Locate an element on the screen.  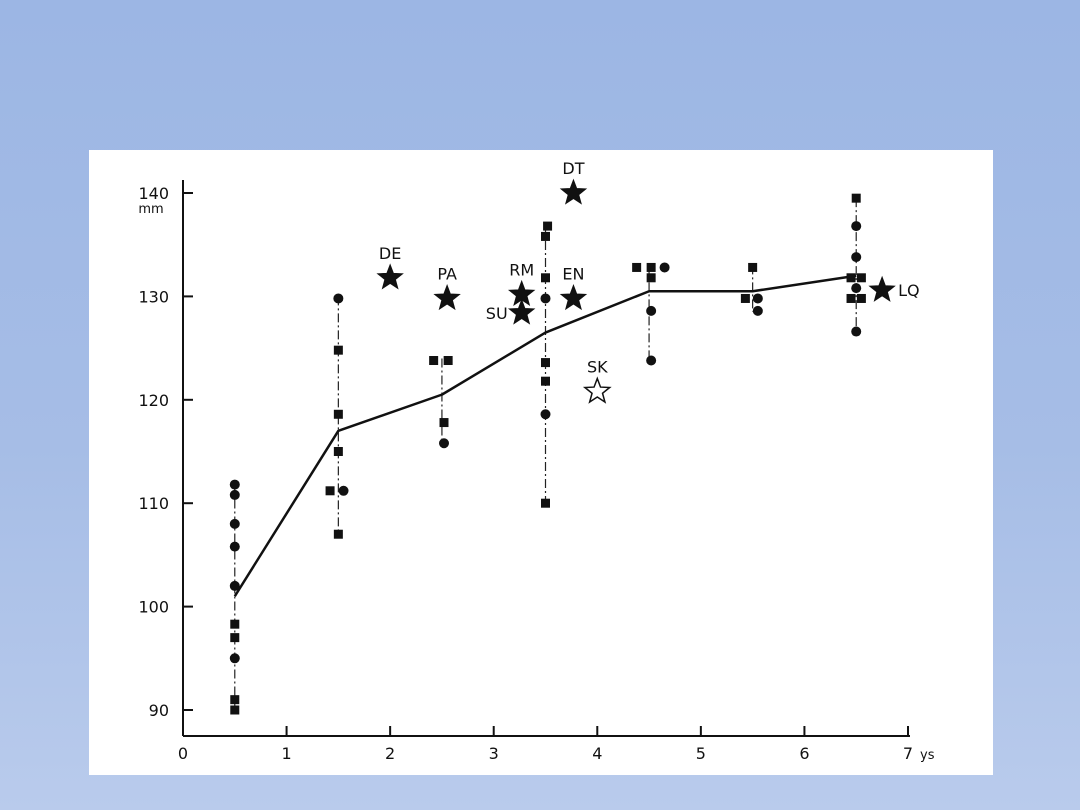
y-tick-label: 110 is located at coordinates (153, 503).